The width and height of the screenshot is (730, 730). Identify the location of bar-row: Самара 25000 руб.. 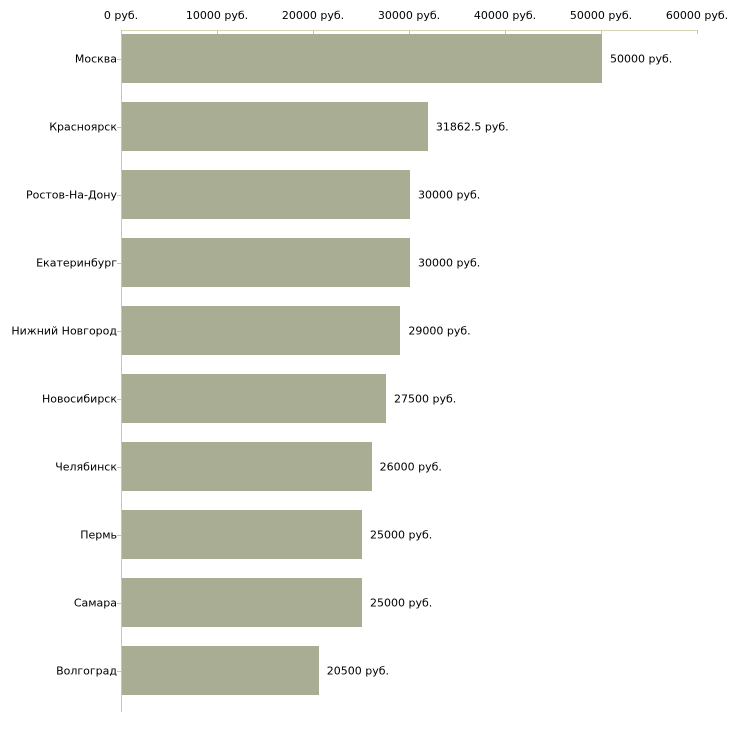
(365, 603).